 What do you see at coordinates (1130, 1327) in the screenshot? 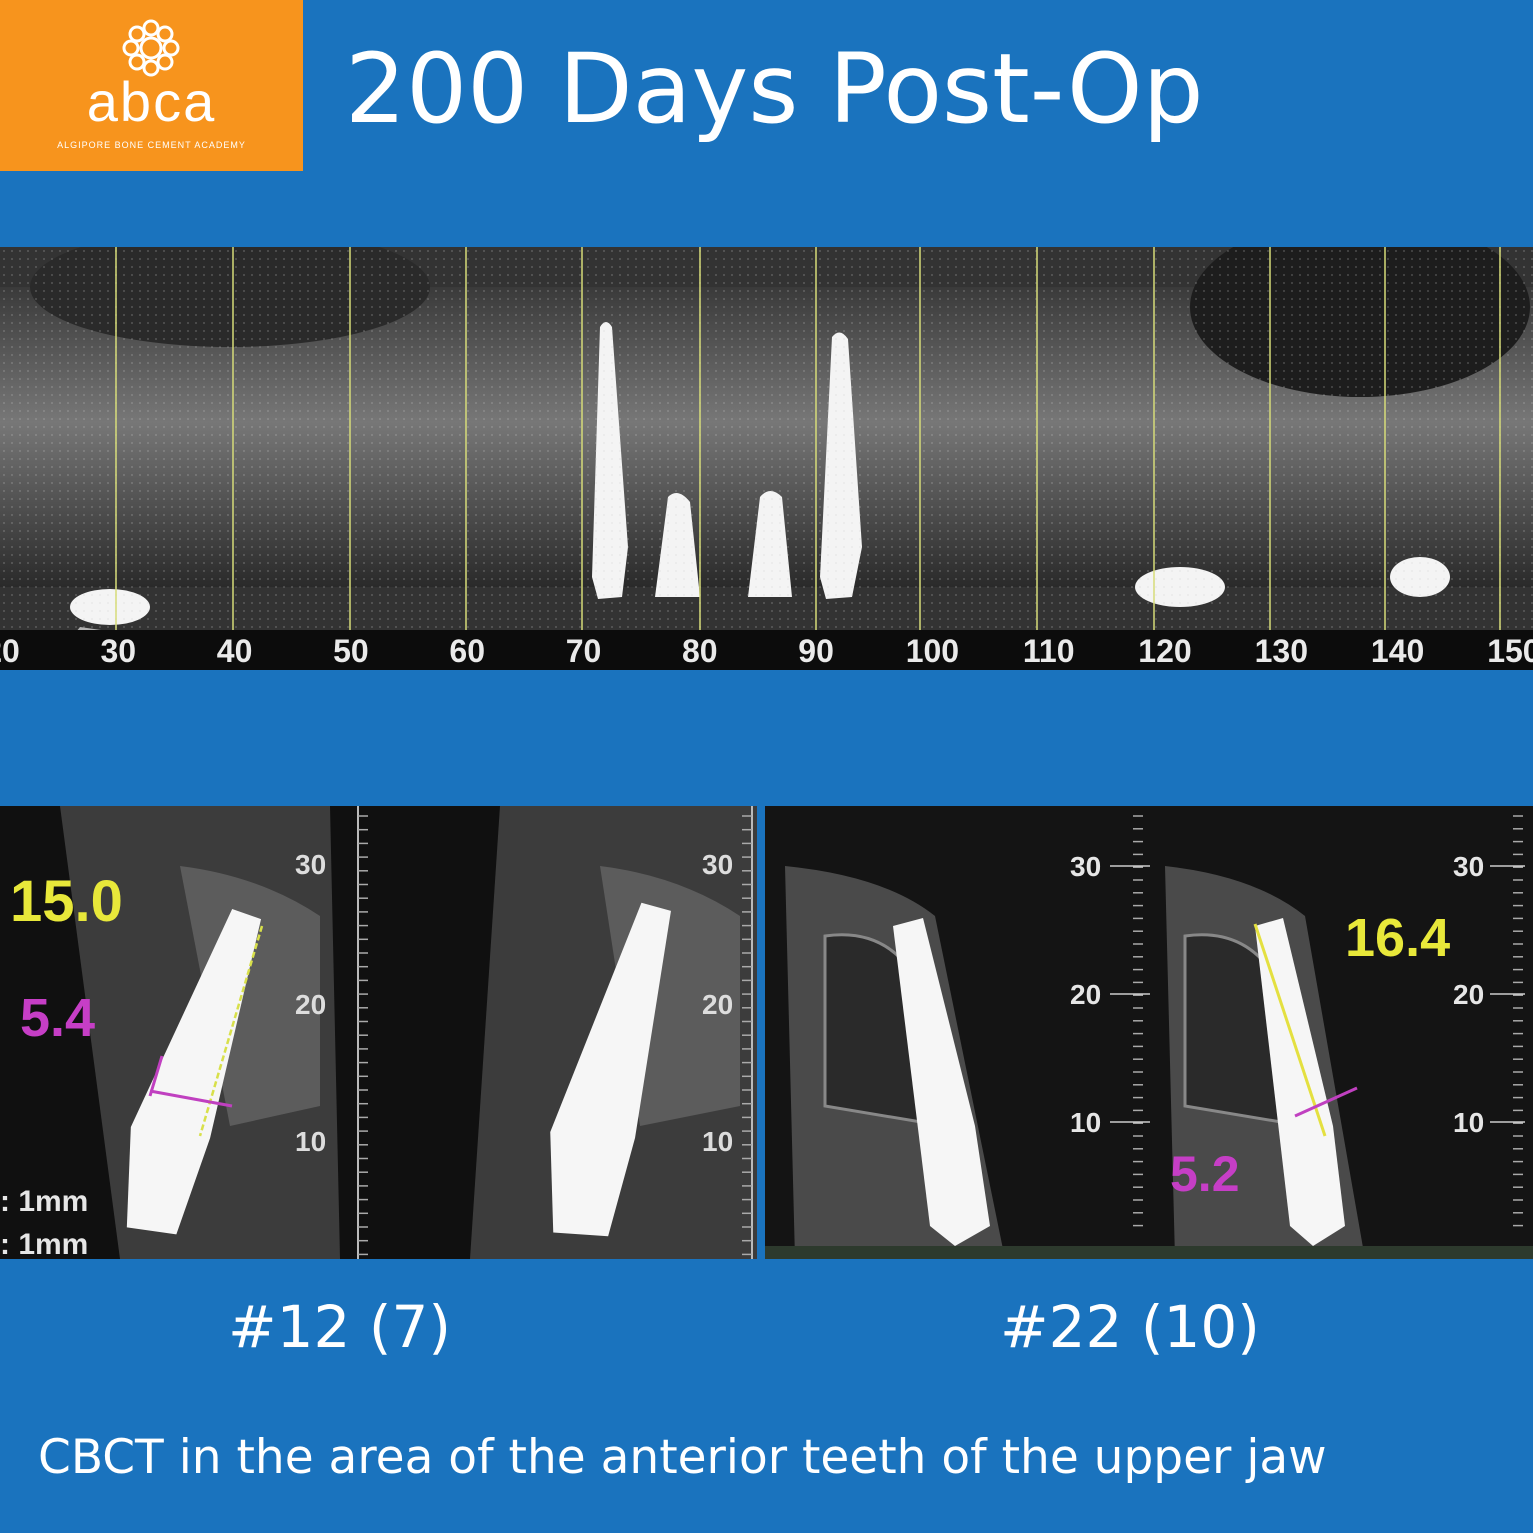
I see `implant-22-caption: #22 (10)` at bounding box center [1130, 1327].